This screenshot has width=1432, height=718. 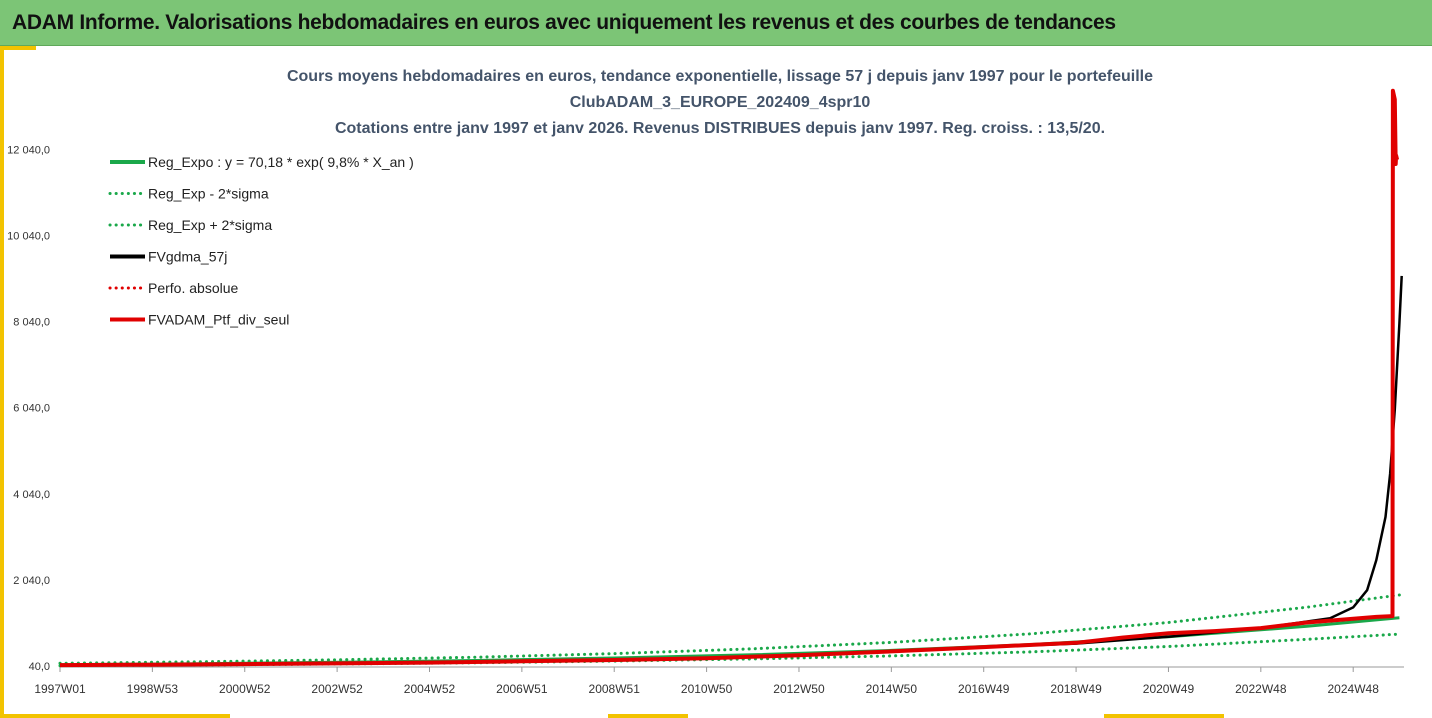 I want to click on x-tick-label: 2018W49, so click(x=1076, y=689).